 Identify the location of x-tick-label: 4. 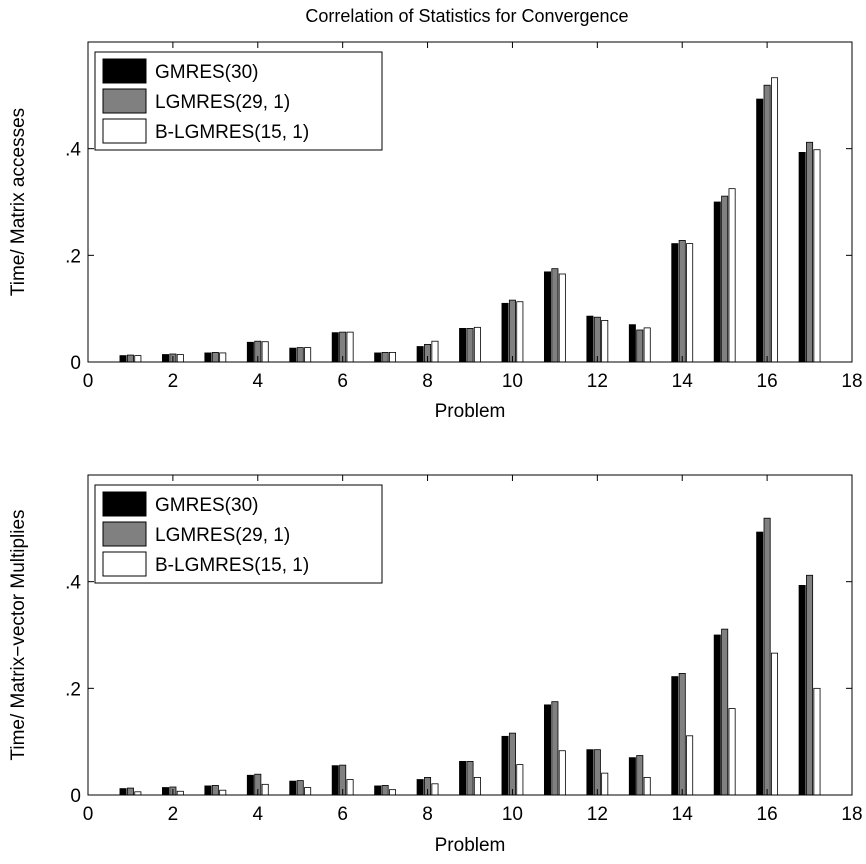
(257, 381).